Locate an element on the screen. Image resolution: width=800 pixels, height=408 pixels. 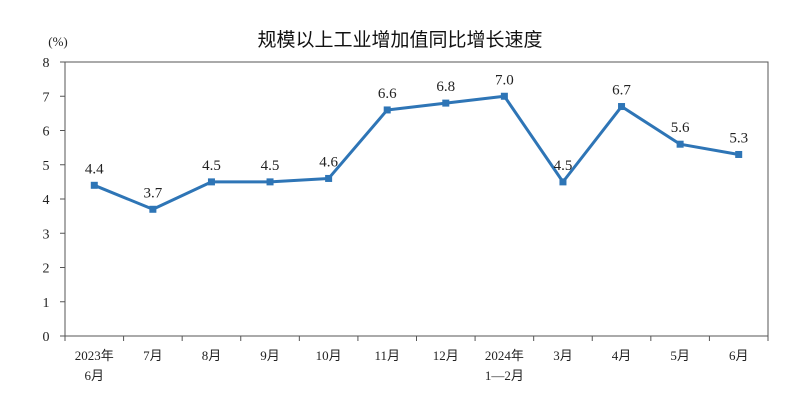
chart-title: 规模以上工业增加值同比增长速度 is located at coordinates (399, 40).